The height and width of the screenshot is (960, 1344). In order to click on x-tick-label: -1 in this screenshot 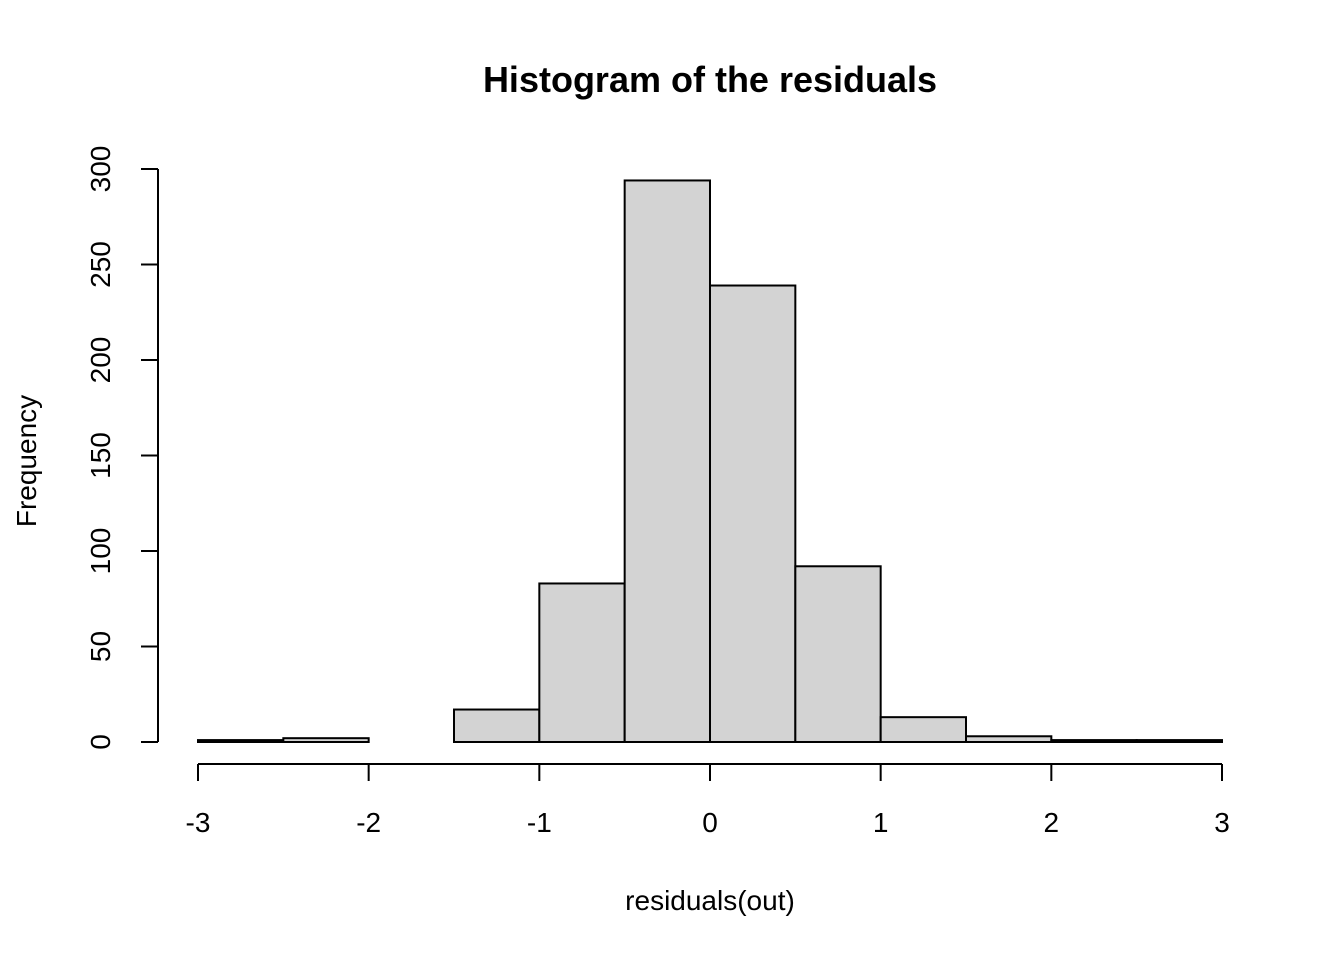, I will do `click(539, 822)`.